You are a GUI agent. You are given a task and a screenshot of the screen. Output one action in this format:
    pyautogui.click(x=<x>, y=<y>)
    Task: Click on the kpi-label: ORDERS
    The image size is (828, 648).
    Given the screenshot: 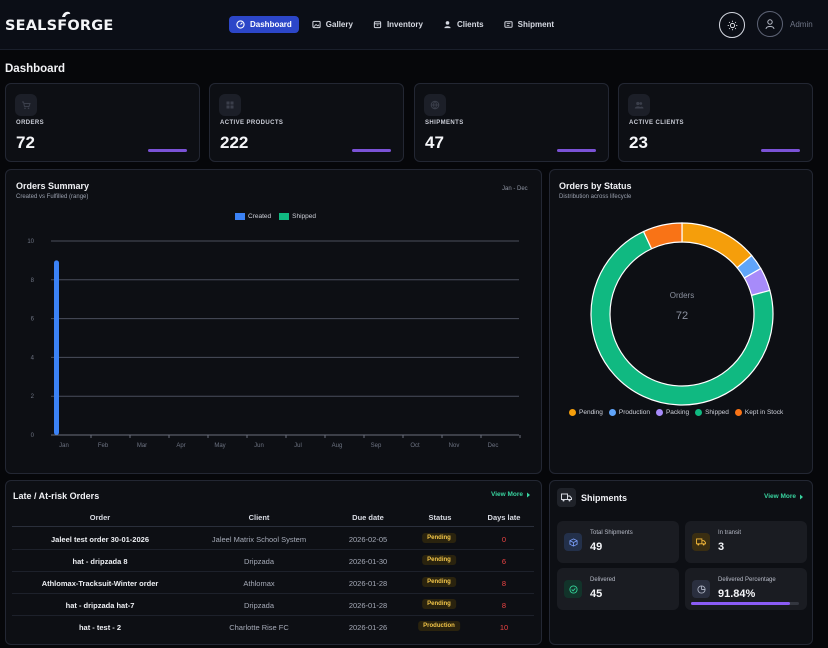 What is the action you would take?
    pyautogui.click(x=30, y=123)
    